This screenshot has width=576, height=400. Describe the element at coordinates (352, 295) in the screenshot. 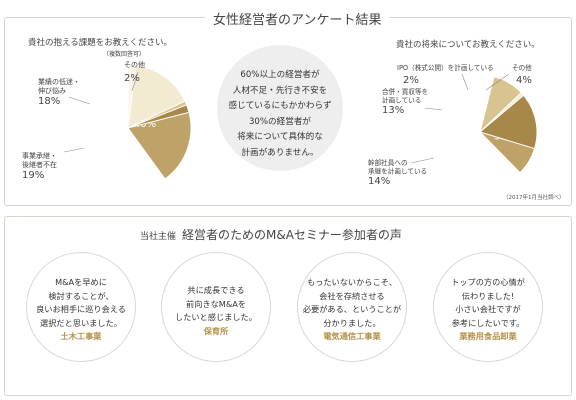

I see `voice-line: 会社を存続させる` at that location.